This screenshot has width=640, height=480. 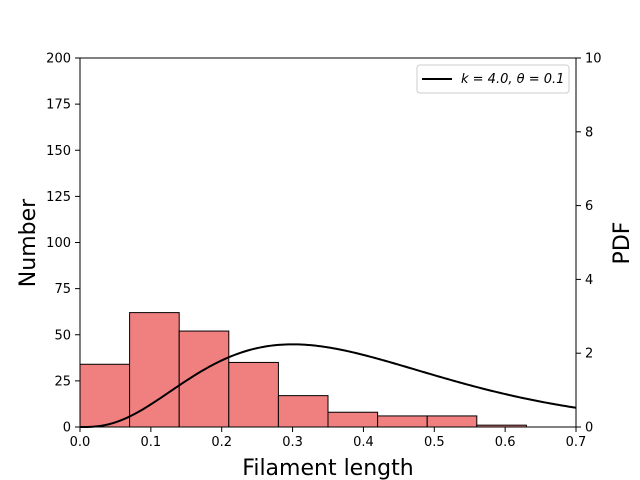 I want to click on y-right-tick-label: 8, so click(x=589, y=132).